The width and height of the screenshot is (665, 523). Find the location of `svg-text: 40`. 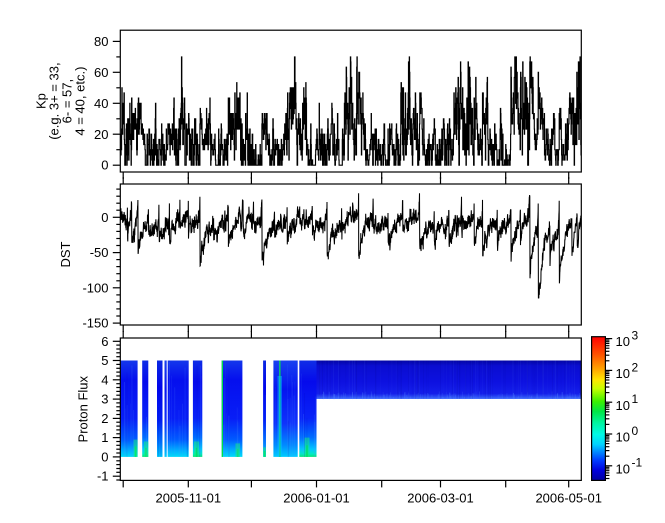

svg-text: 40 is located at coordinates (101, 103).